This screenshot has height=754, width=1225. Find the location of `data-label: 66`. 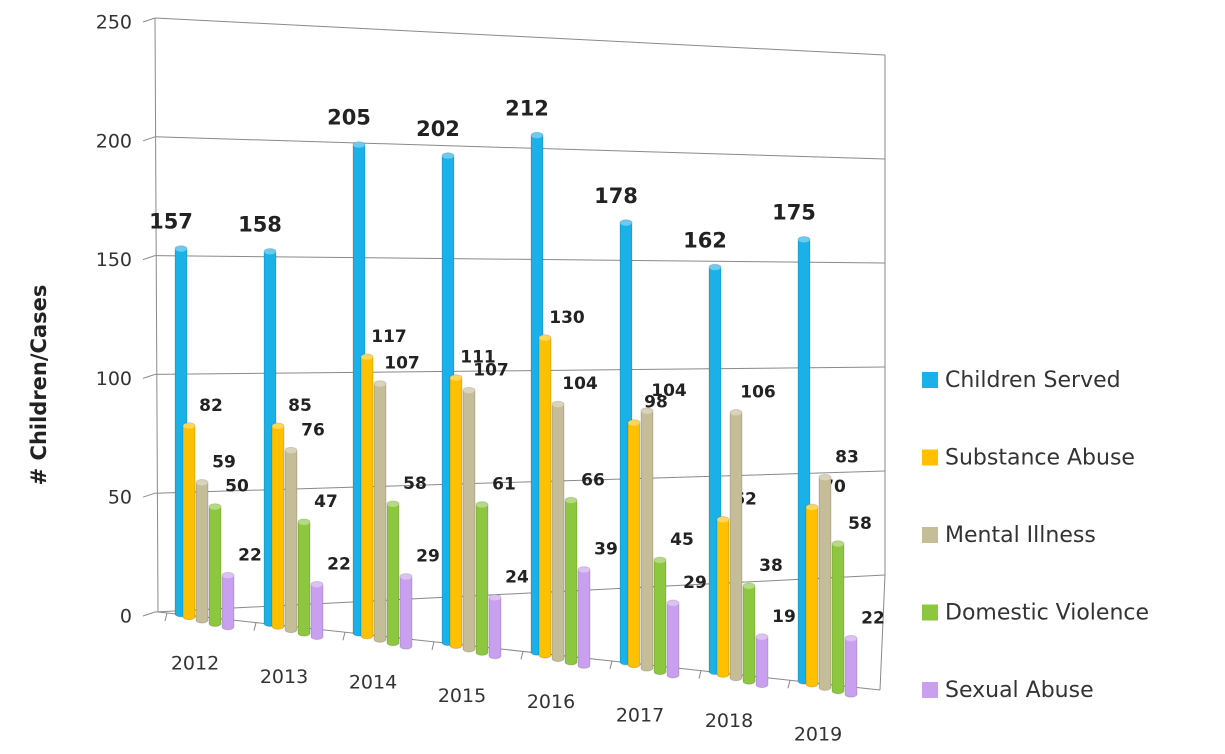

data-label: 66 is located at coordinates (593, 480).